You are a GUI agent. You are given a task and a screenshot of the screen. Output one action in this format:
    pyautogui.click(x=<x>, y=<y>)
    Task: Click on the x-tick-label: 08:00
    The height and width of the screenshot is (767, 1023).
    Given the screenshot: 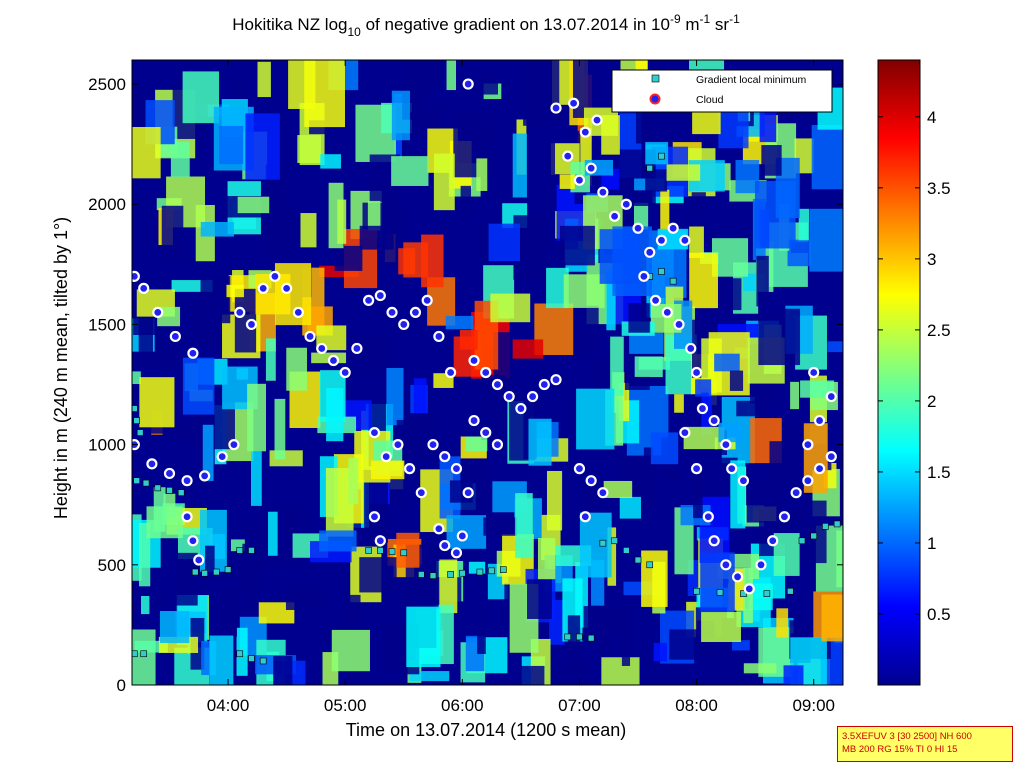 What is the action you would take?
    pyautogui.click(x=696, y=705)
    